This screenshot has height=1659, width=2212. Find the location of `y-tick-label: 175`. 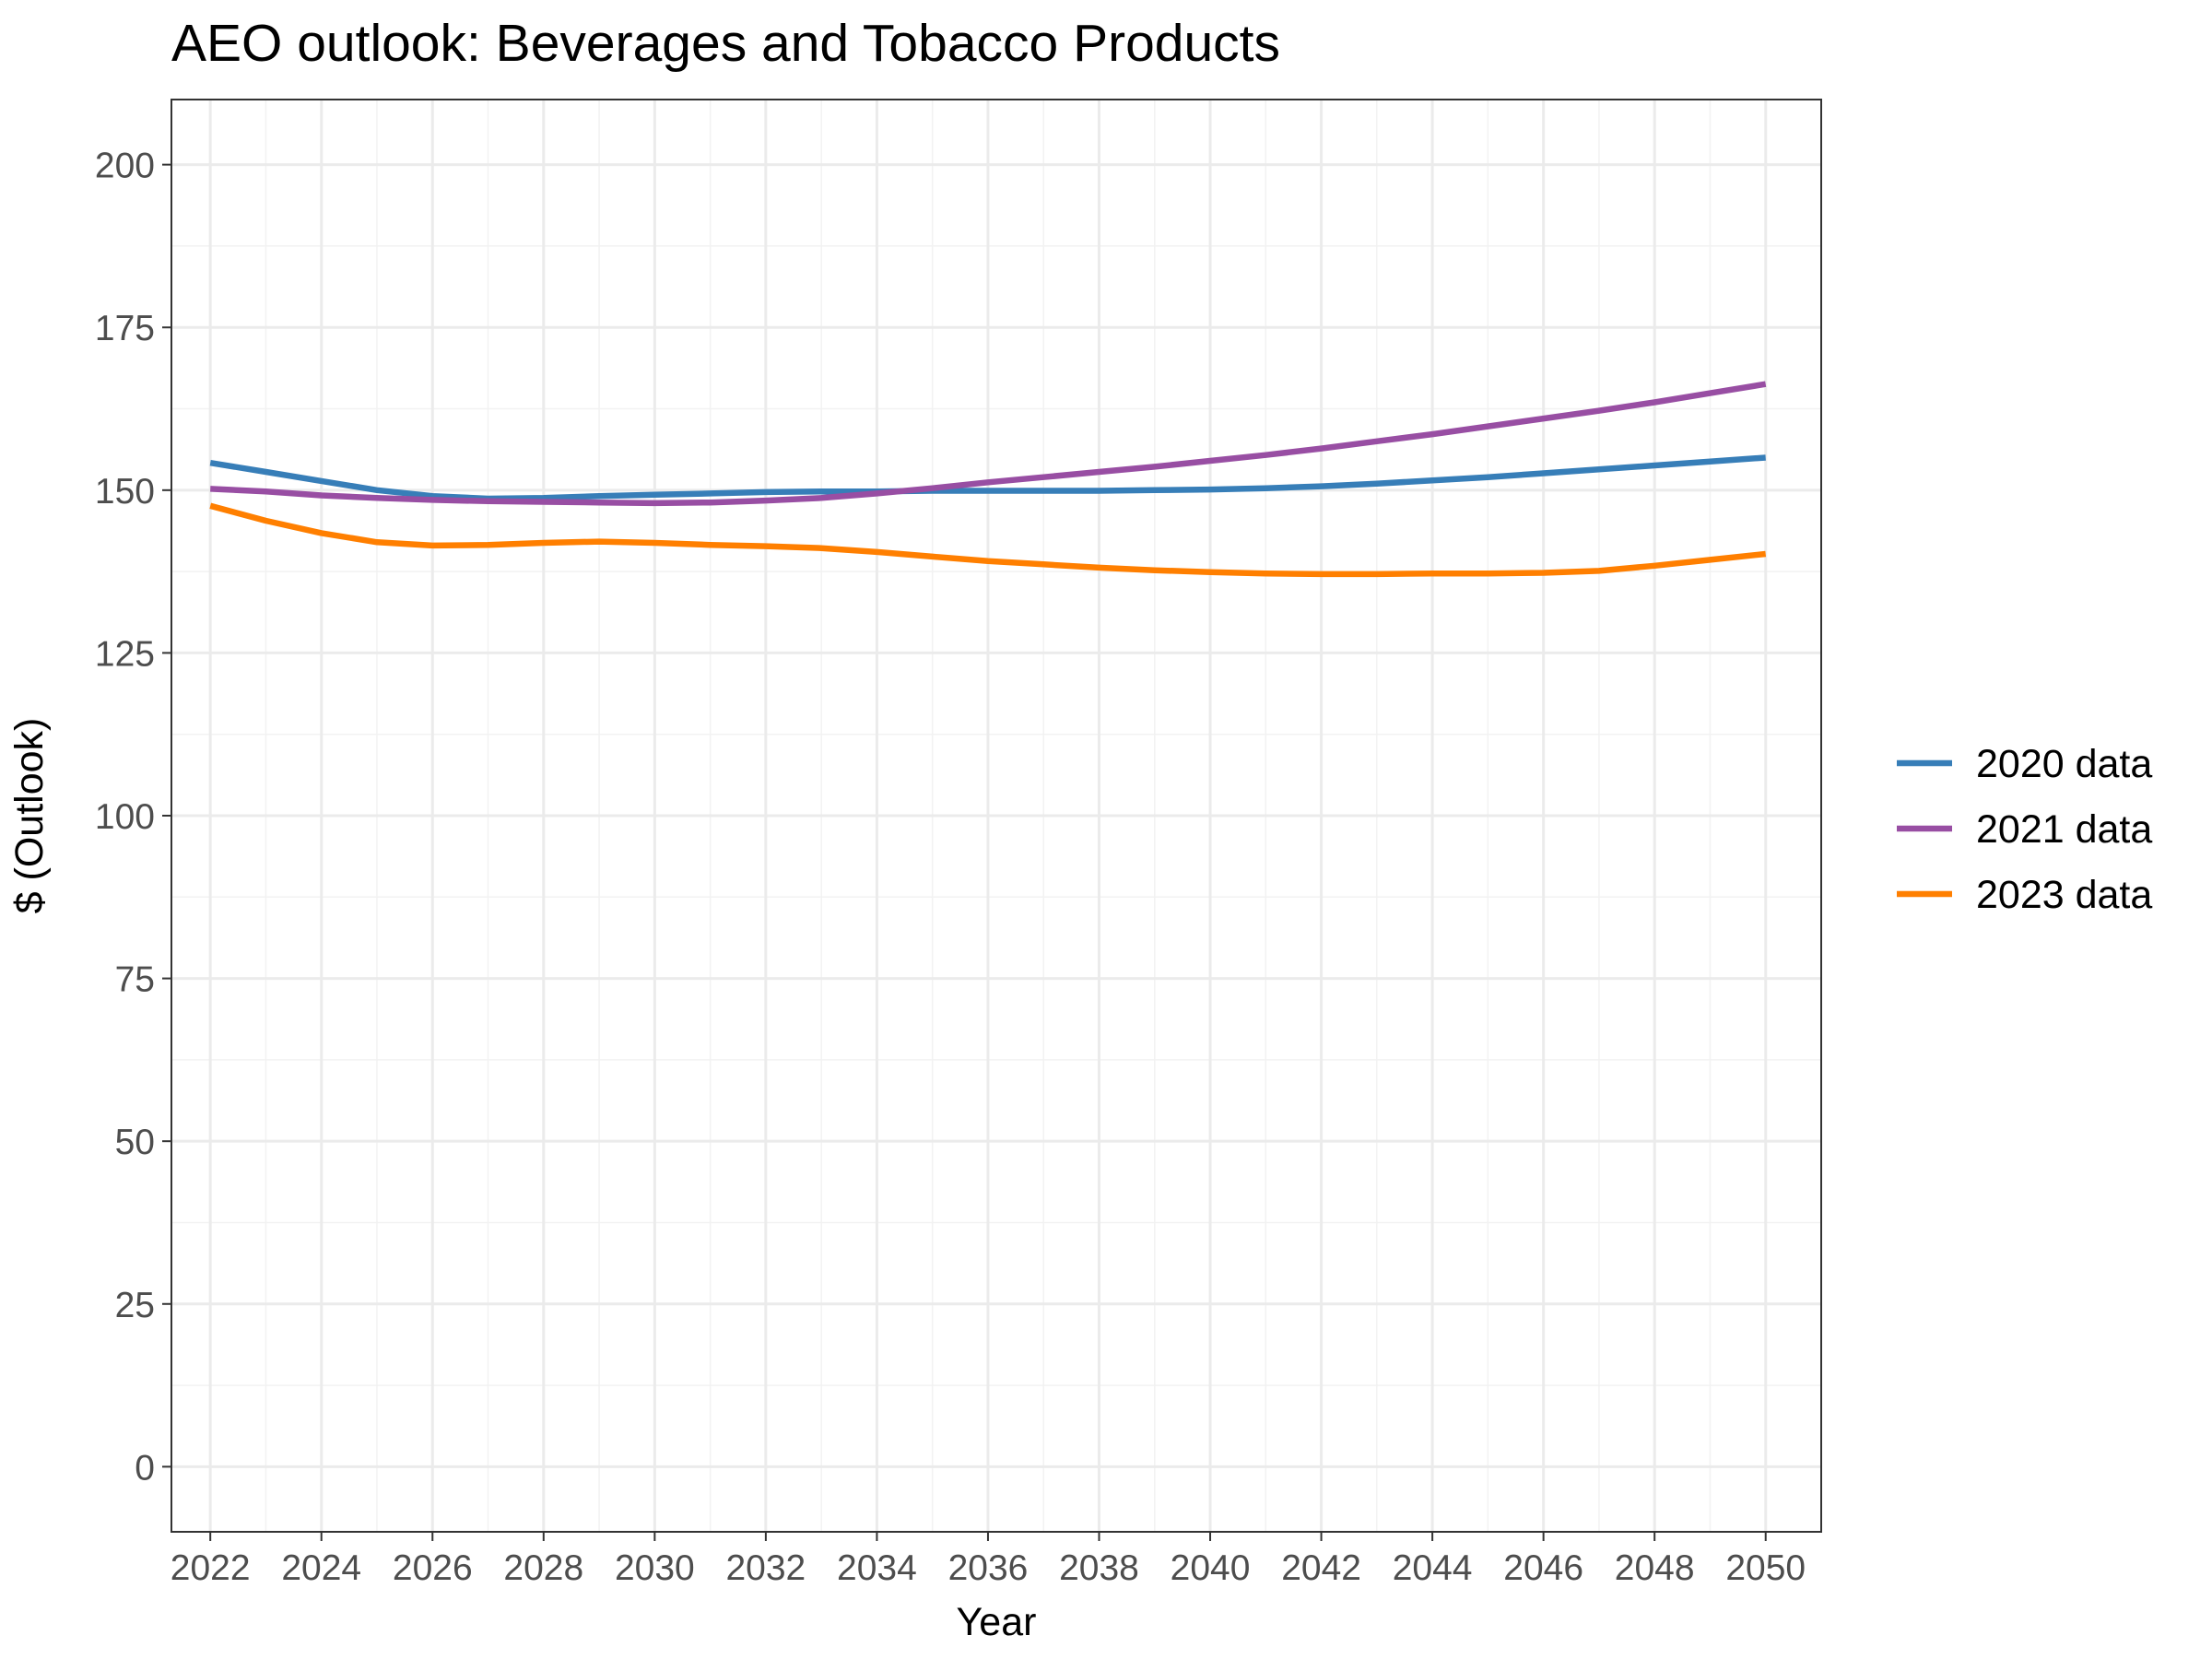

y-tick-label: 175 is located at coordinates (125, 328).